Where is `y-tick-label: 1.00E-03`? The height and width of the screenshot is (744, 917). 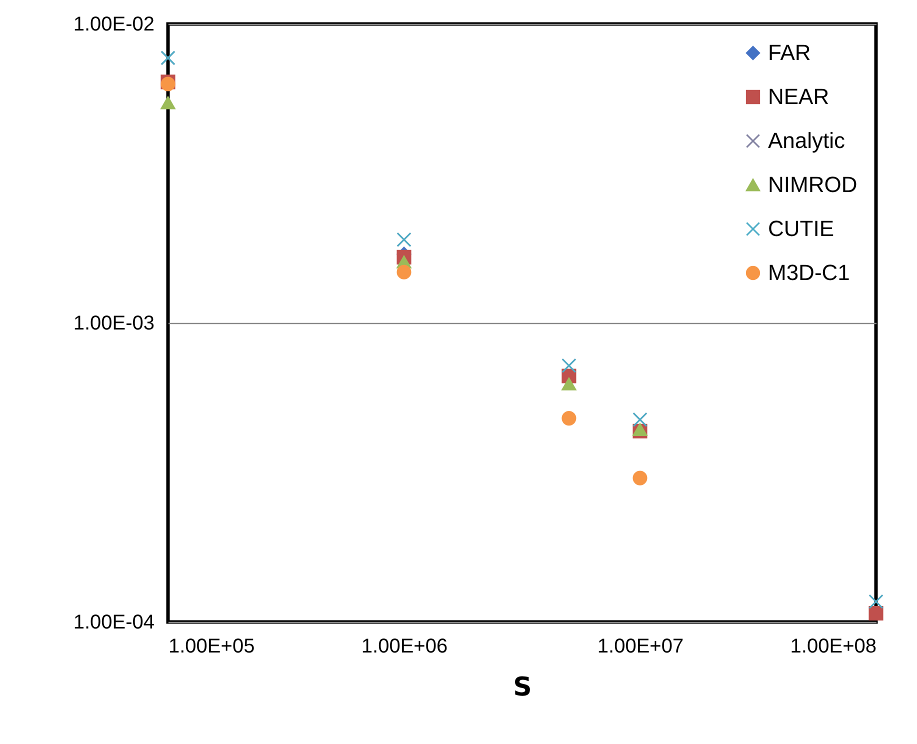 y-tick-label: 1.00E-03 is located at coordinates (113, 323).